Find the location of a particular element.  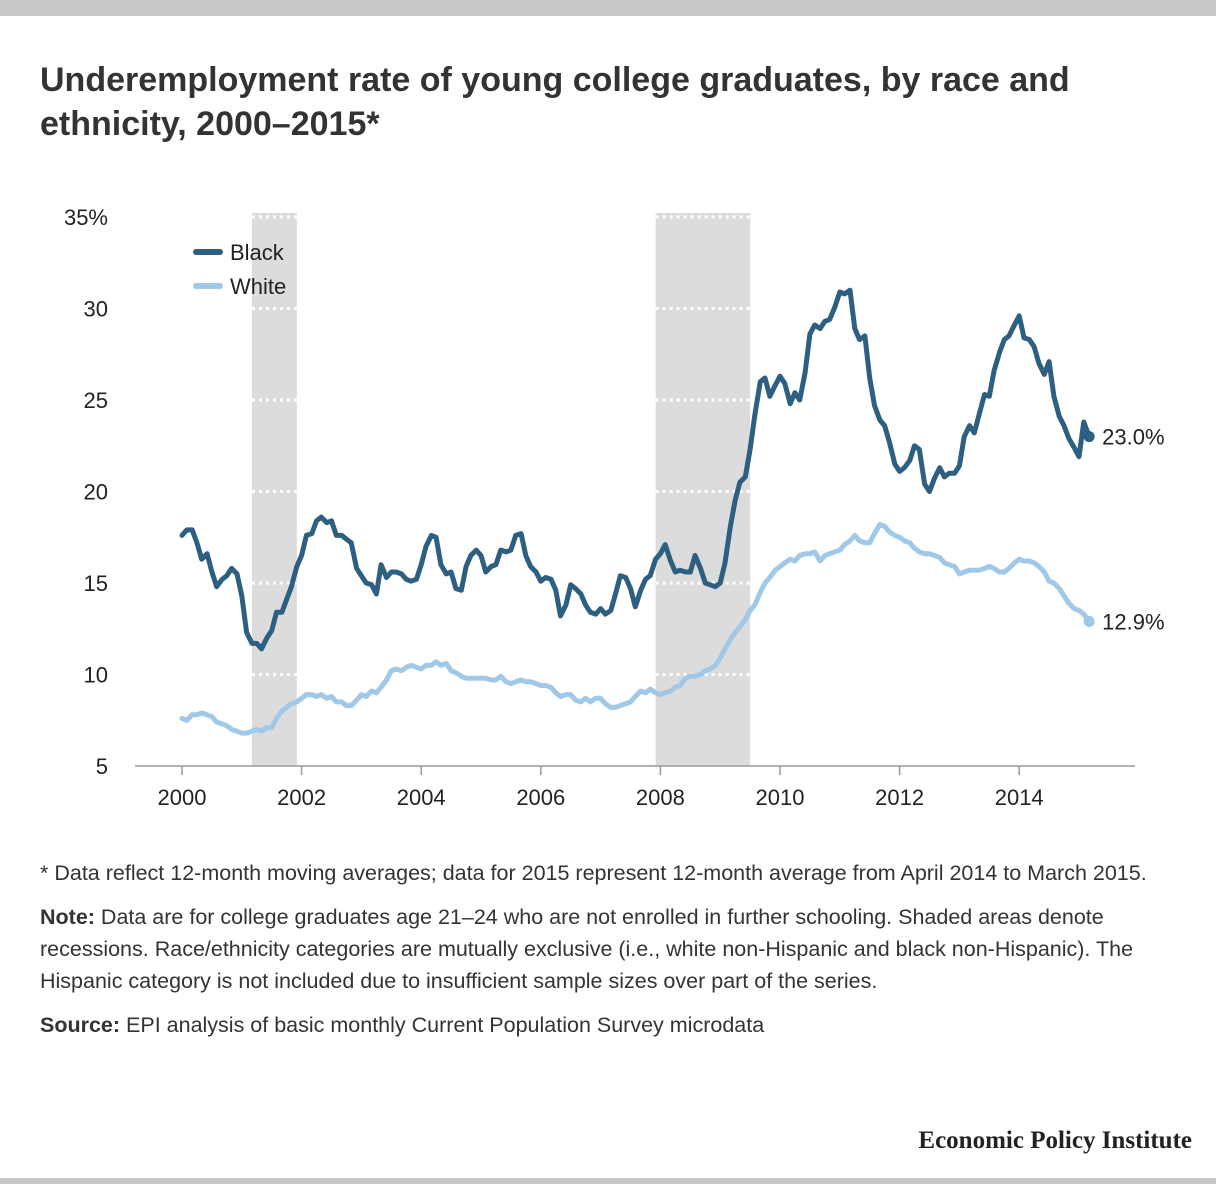

x-tick-label: 2004 is located at coordinates (421, 797).